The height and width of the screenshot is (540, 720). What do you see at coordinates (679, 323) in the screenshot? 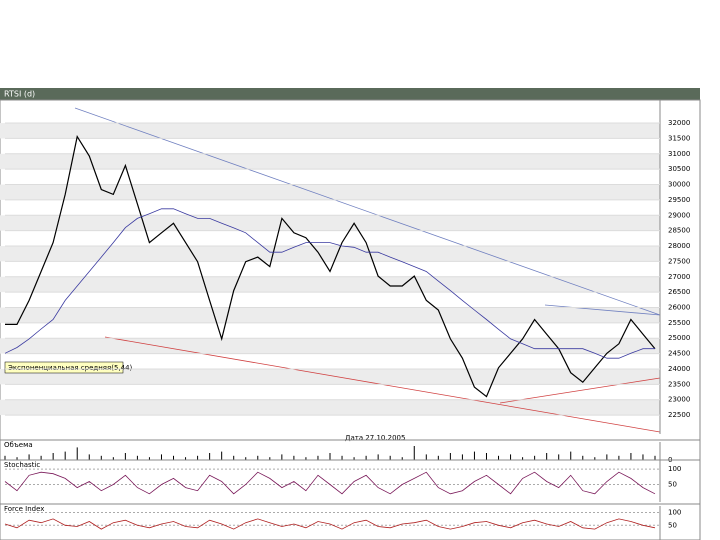
I see `y-tick-label: 25500` at bounding box center [679, 323].